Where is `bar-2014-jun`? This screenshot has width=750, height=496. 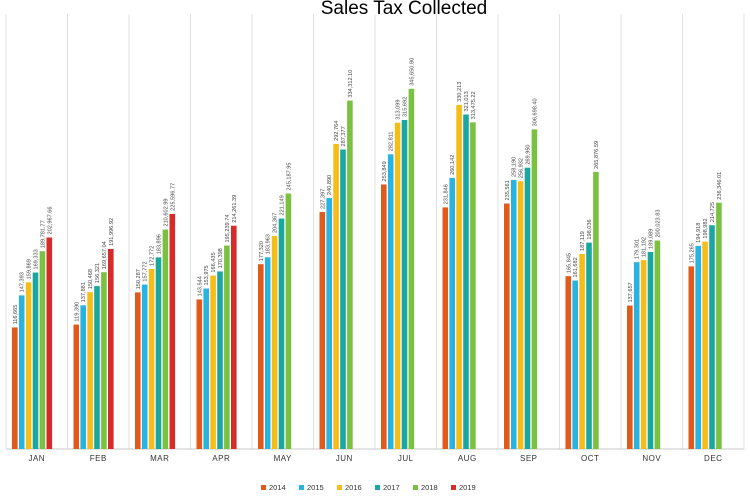 bar-2014-jun is located at coordinates (322, 330).